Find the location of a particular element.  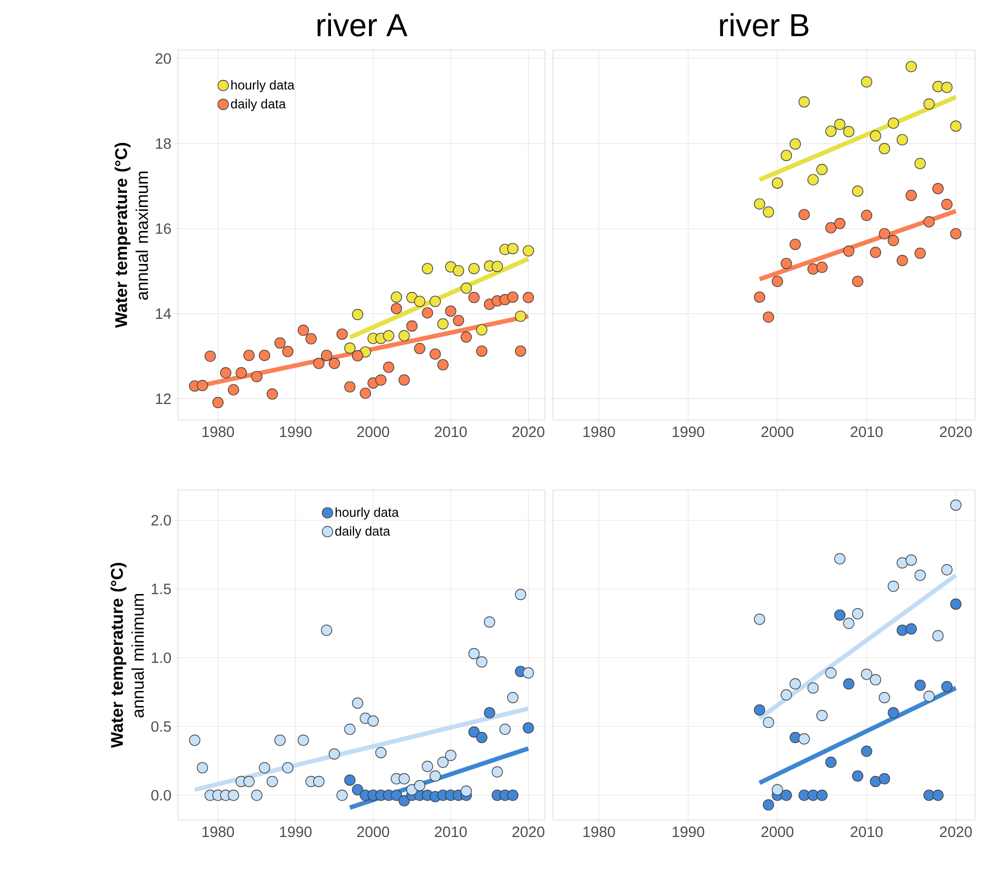

legend-label: daily data is located at coordinates (362, 532).